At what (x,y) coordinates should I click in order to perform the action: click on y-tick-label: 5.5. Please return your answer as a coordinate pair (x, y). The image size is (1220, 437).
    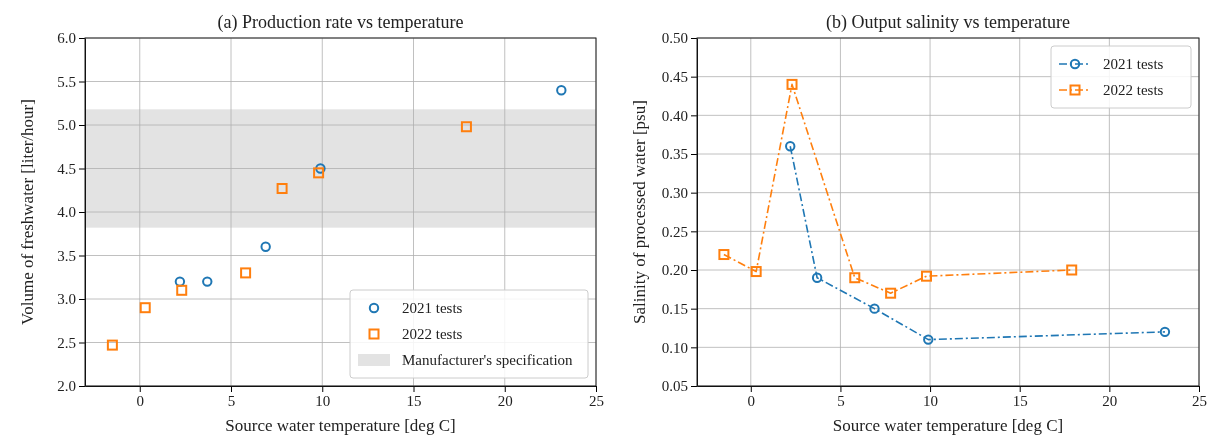
    Looking at the image, I should click on (66, 81).